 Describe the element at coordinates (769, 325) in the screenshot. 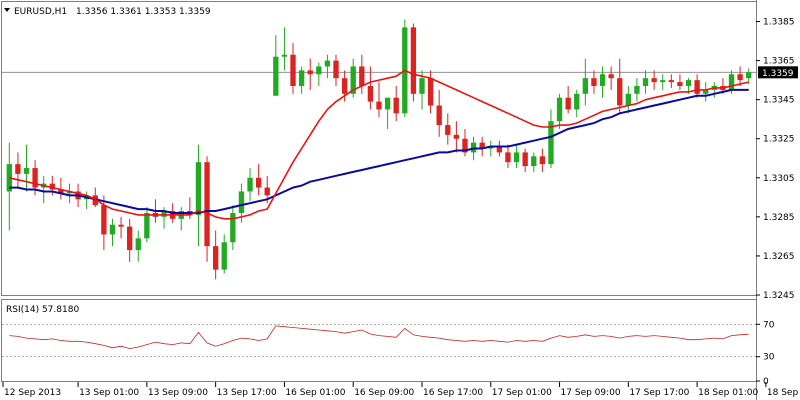

I see `rsi-tick-label: 70` at that location.